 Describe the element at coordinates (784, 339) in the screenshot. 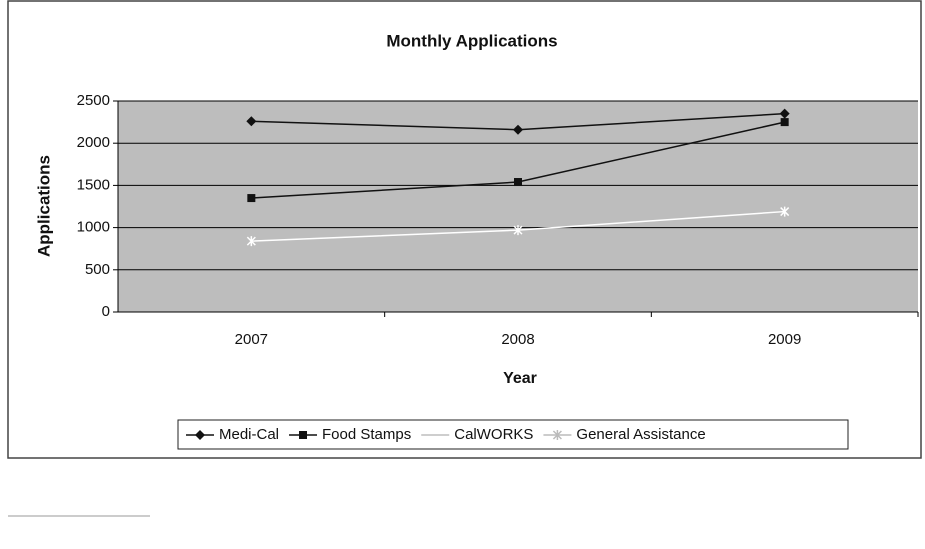

I see `x-tick-label: 2009` at that location.